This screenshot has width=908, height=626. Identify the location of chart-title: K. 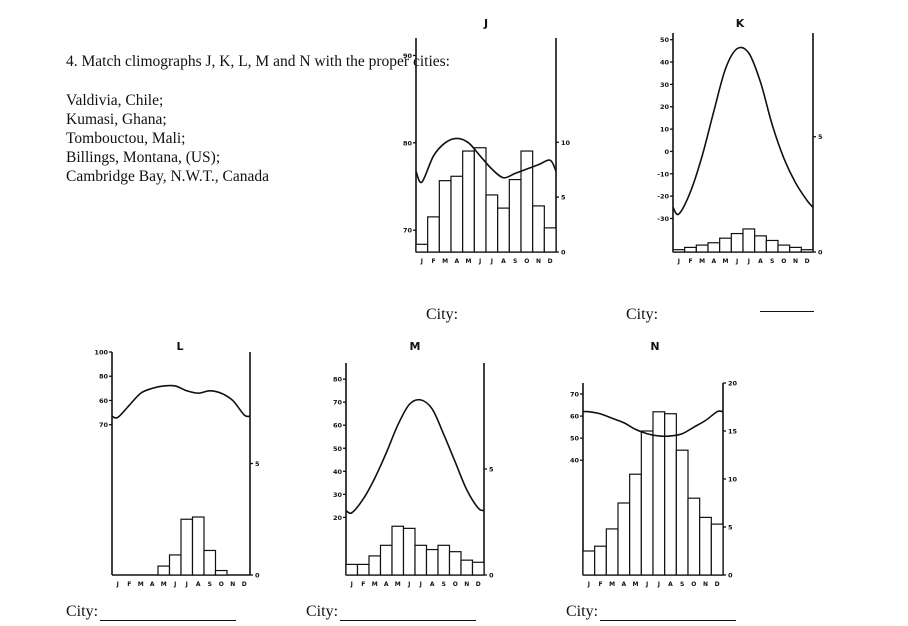
(740, 23).